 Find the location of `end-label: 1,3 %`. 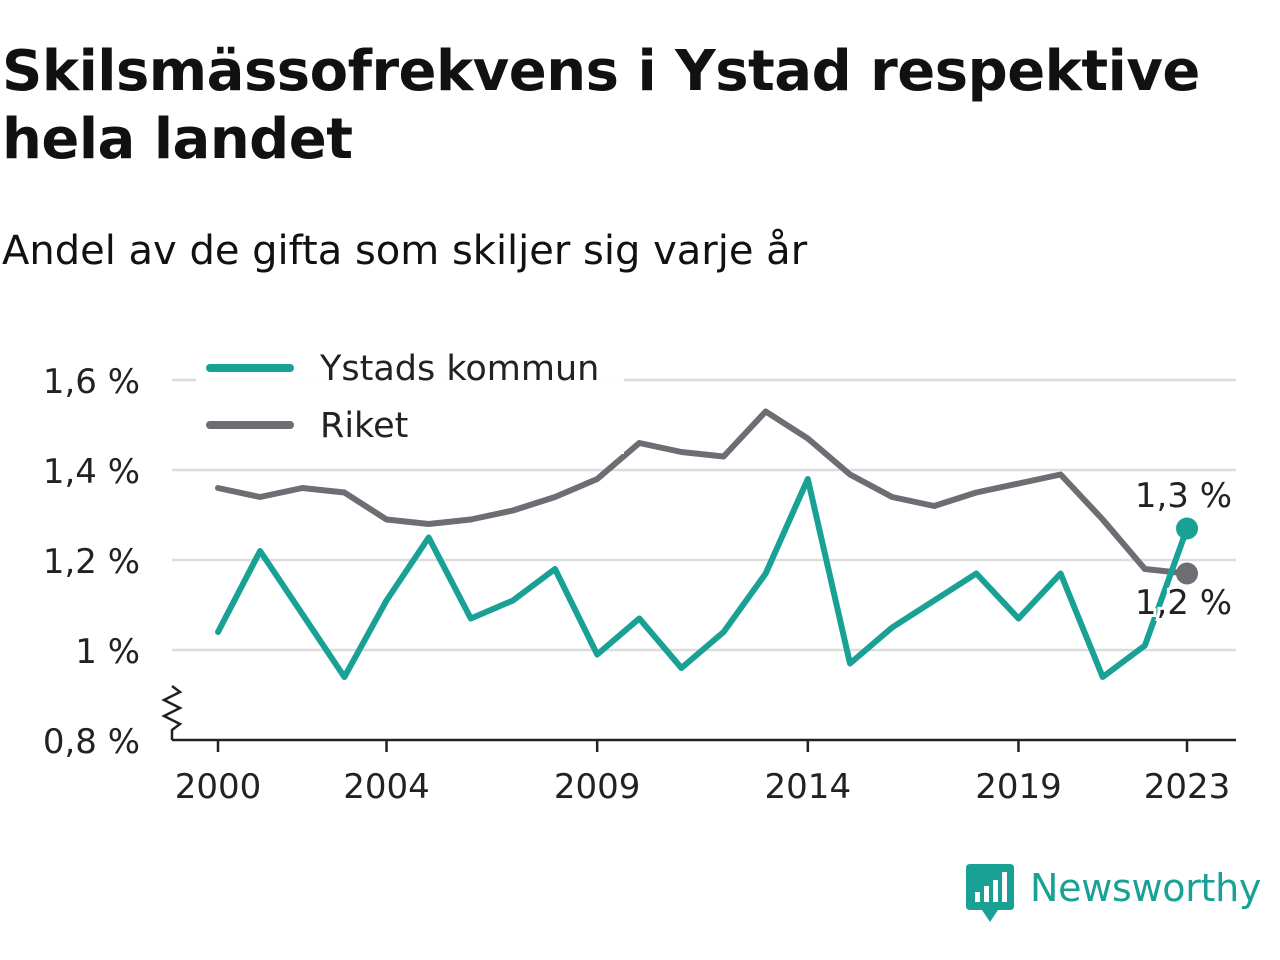

end-label: 1,3 % is located at coordinates (1183, 496).